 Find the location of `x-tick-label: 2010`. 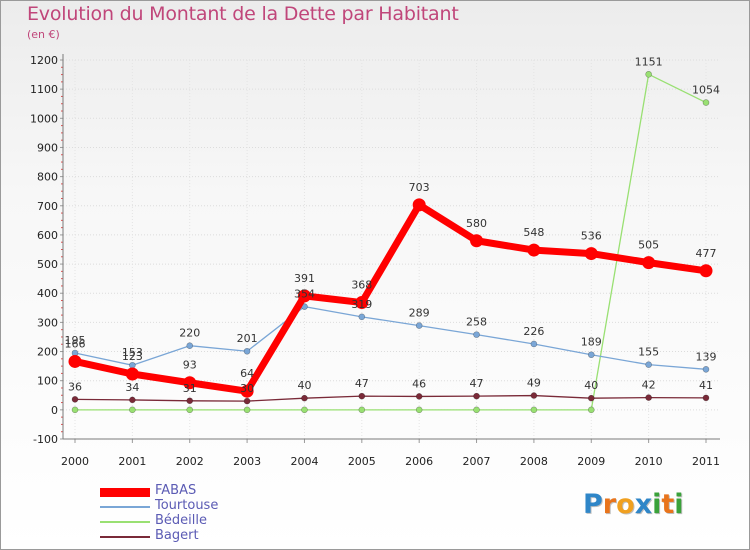

x-tick-label: 2010 is located at coordinates (649, 461).